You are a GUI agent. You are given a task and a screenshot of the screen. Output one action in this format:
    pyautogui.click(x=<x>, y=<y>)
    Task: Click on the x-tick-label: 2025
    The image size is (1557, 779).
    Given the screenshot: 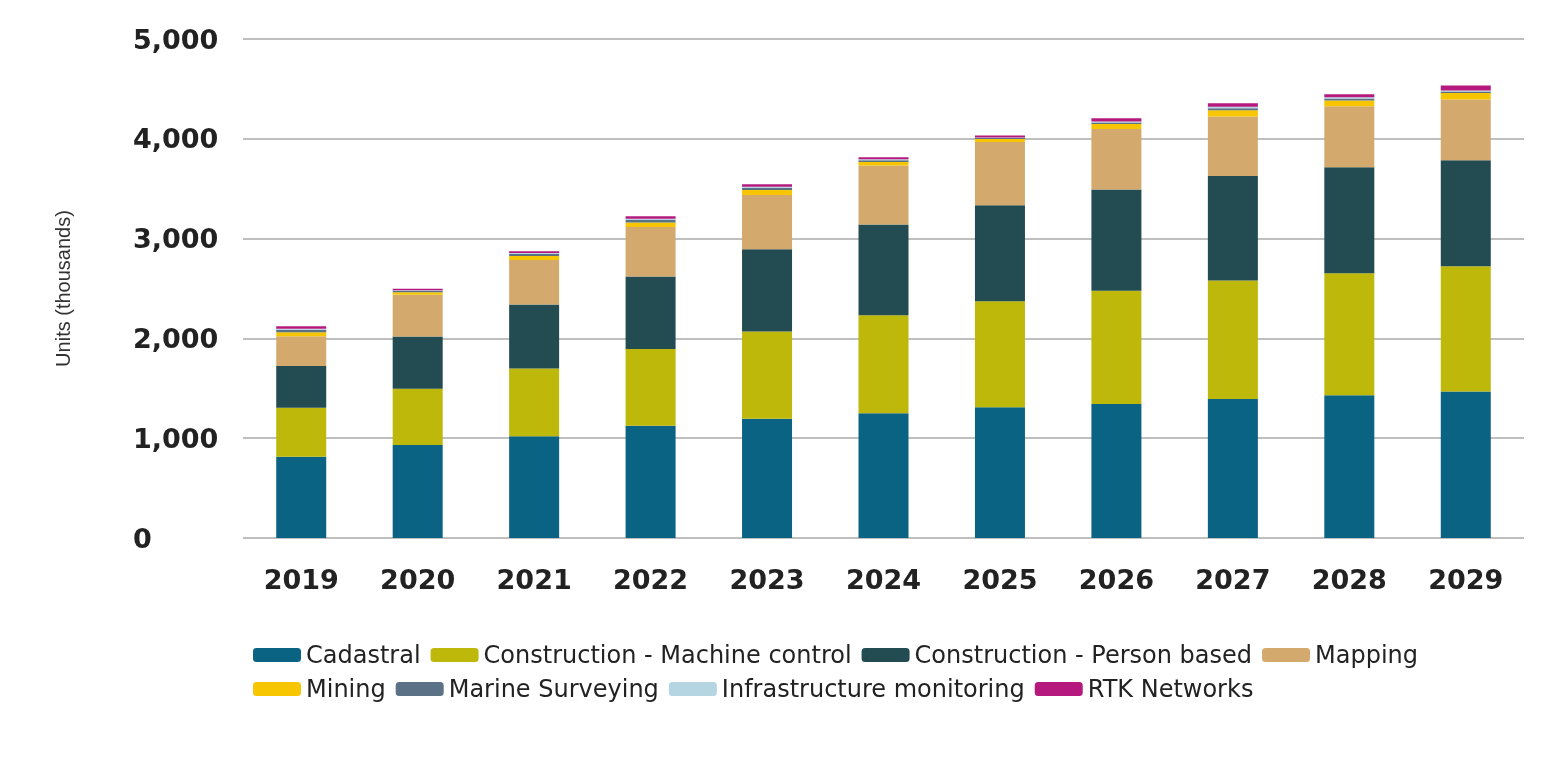 What is the action you would take?
    pyautogui.click(x=1000, y=579)
    